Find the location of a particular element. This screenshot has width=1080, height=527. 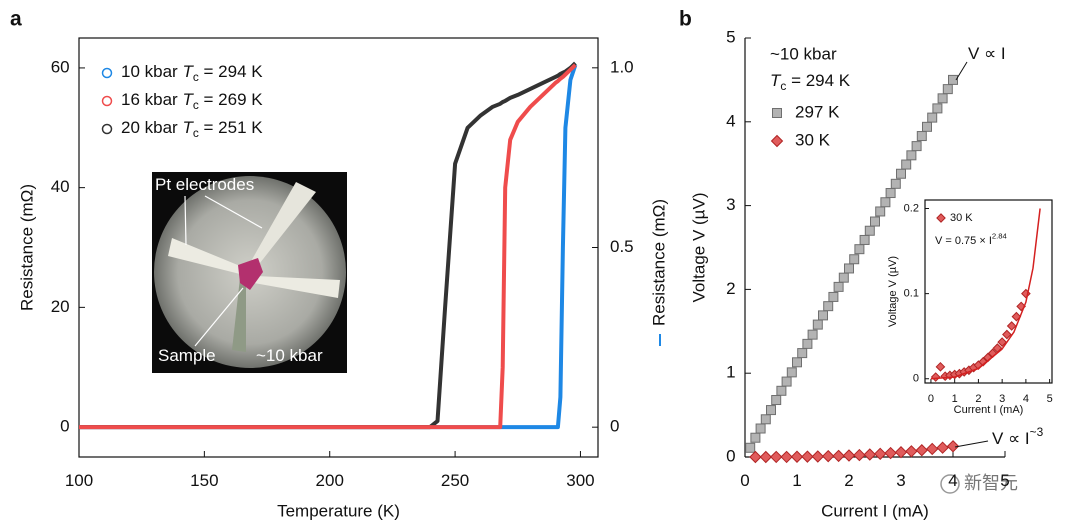

series-line is located at coordinates (985, 294).